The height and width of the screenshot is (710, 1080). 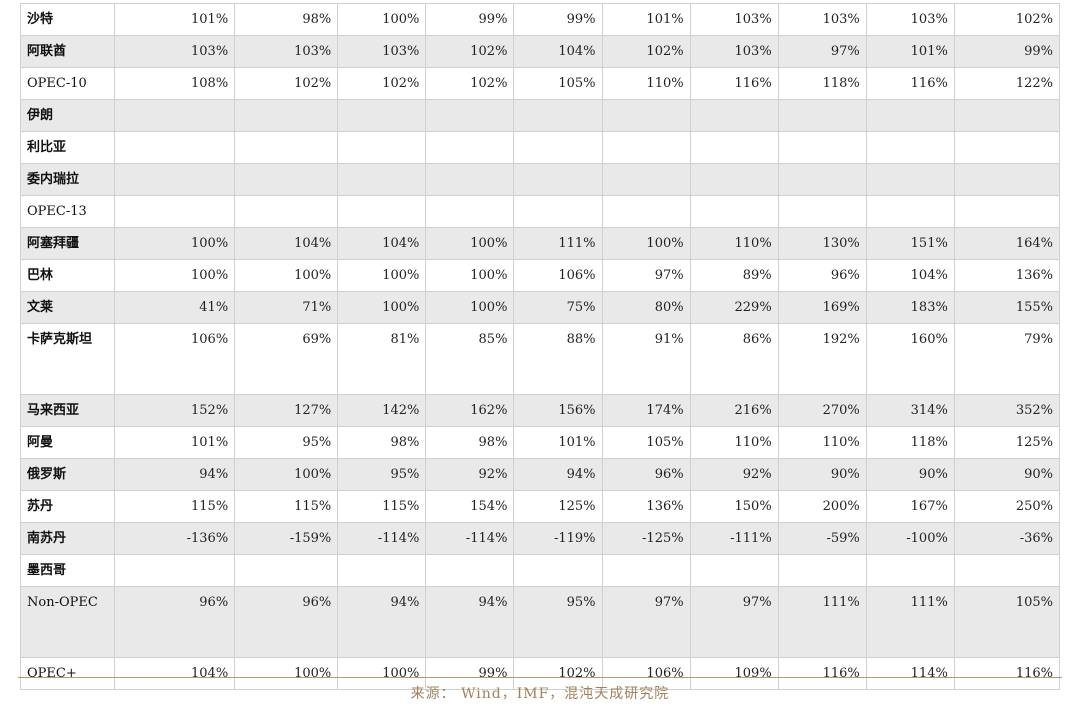 What do you see at coordinates (540, 694) in the screenshot?
I see `source-note: 来源： Wind，IMF，混沌天成研究院` at bounding box center [540, 694].